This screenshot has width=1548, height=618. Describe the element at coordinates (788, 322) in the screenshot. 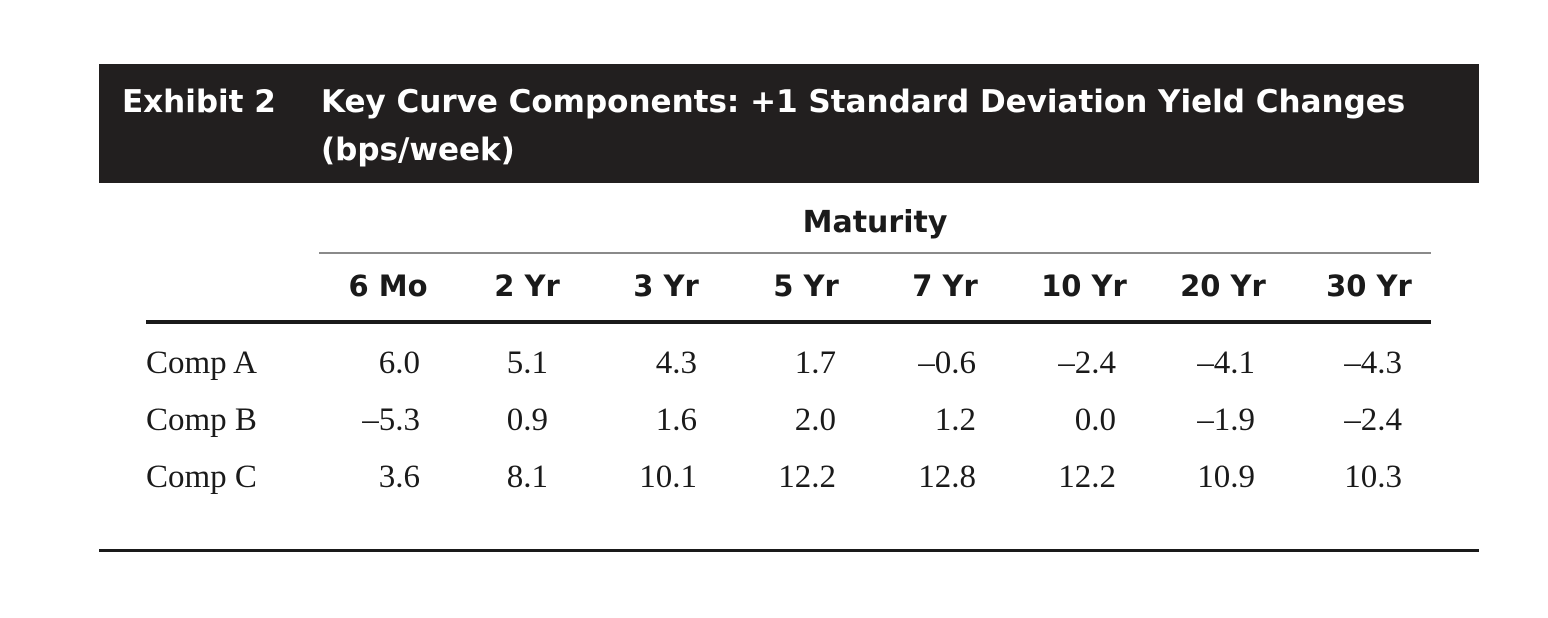

I see `column-header-rule` at that location.